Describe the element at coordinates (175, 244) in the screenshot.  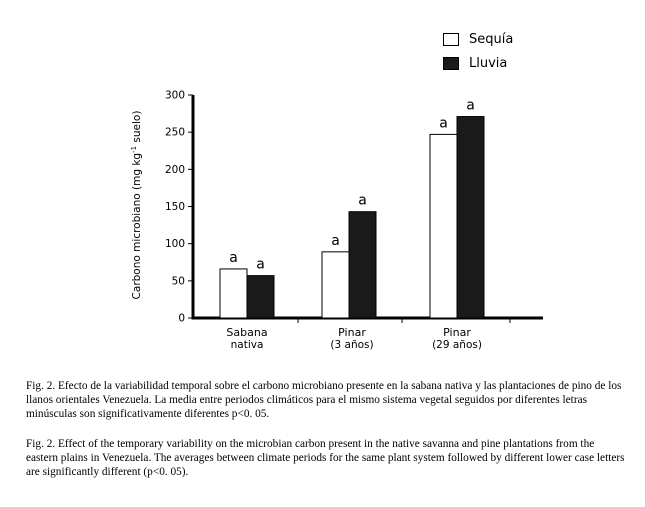
I see `y-tick-label: 100` at that location.